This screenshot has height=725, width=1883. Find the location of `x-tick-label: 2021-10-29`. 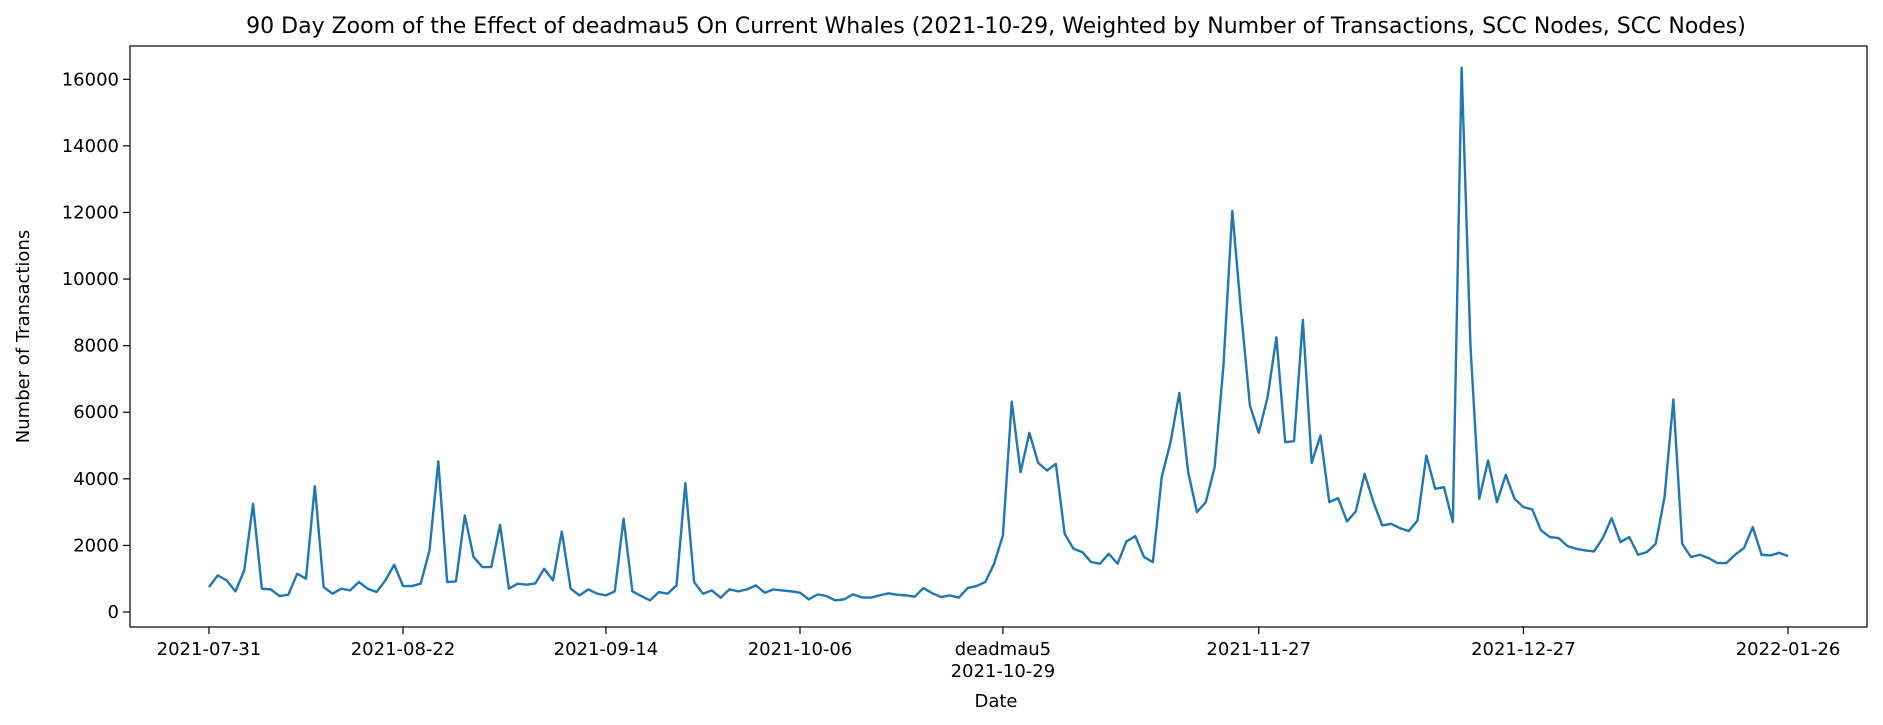

x-tick-label: 2021-10-29 is located at coordinates (1003, 671).